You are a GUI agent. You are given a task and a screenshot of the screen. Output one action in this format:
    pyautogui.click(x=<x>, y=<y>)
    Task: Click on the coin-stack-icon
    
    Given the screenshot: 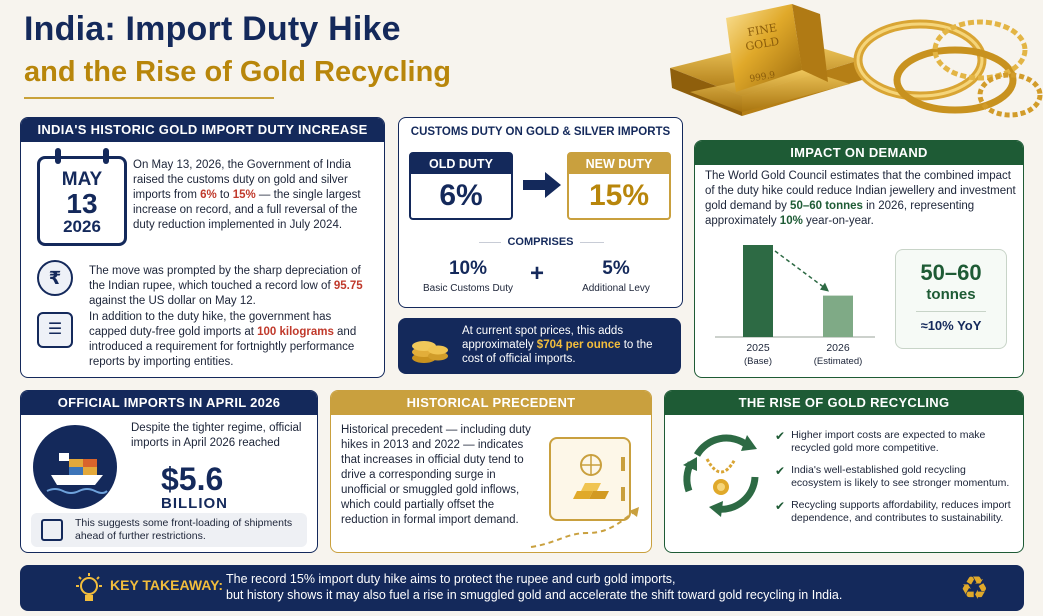 What is the action you would take?
    pyautogui.click(x=430, y=348)
    